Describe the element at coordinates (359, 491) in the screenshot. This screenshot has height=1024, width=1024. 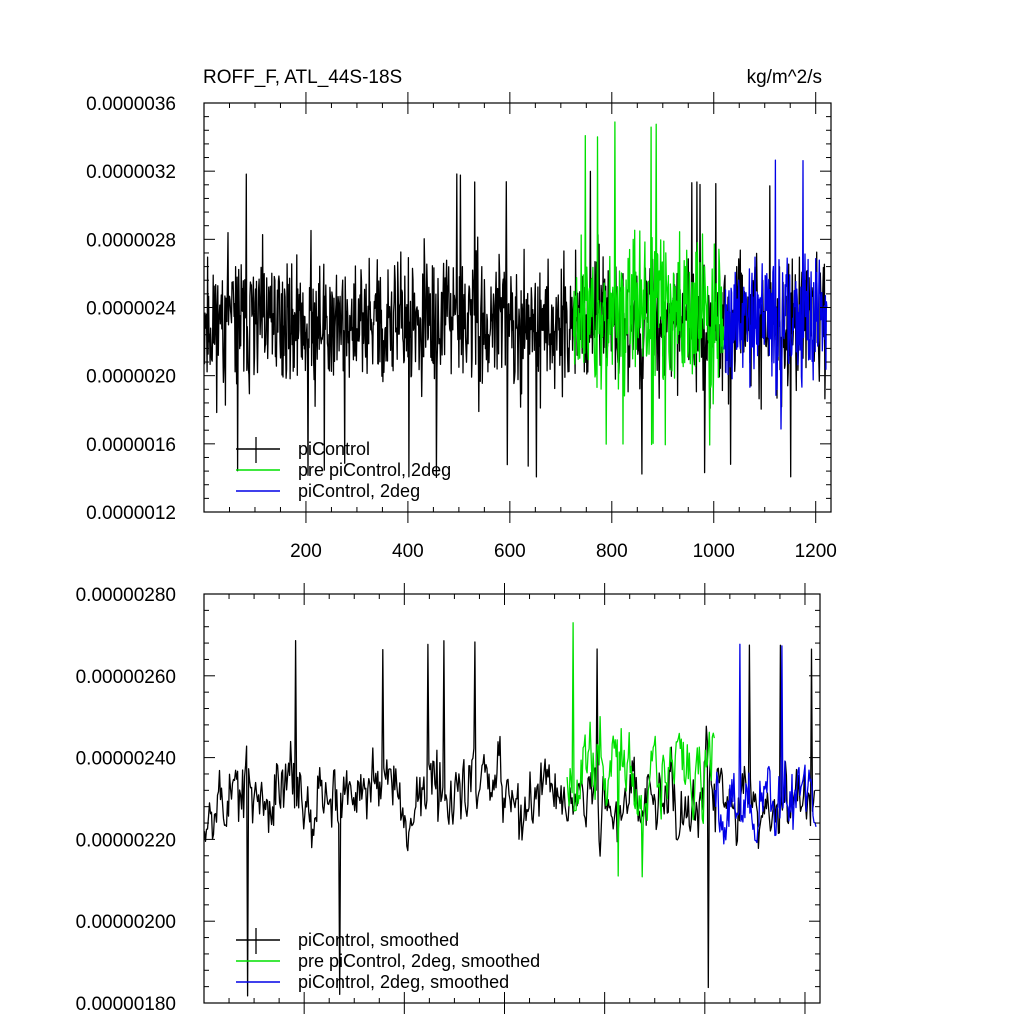
I see `legend-label-2: piControl, 2deg` at that location.